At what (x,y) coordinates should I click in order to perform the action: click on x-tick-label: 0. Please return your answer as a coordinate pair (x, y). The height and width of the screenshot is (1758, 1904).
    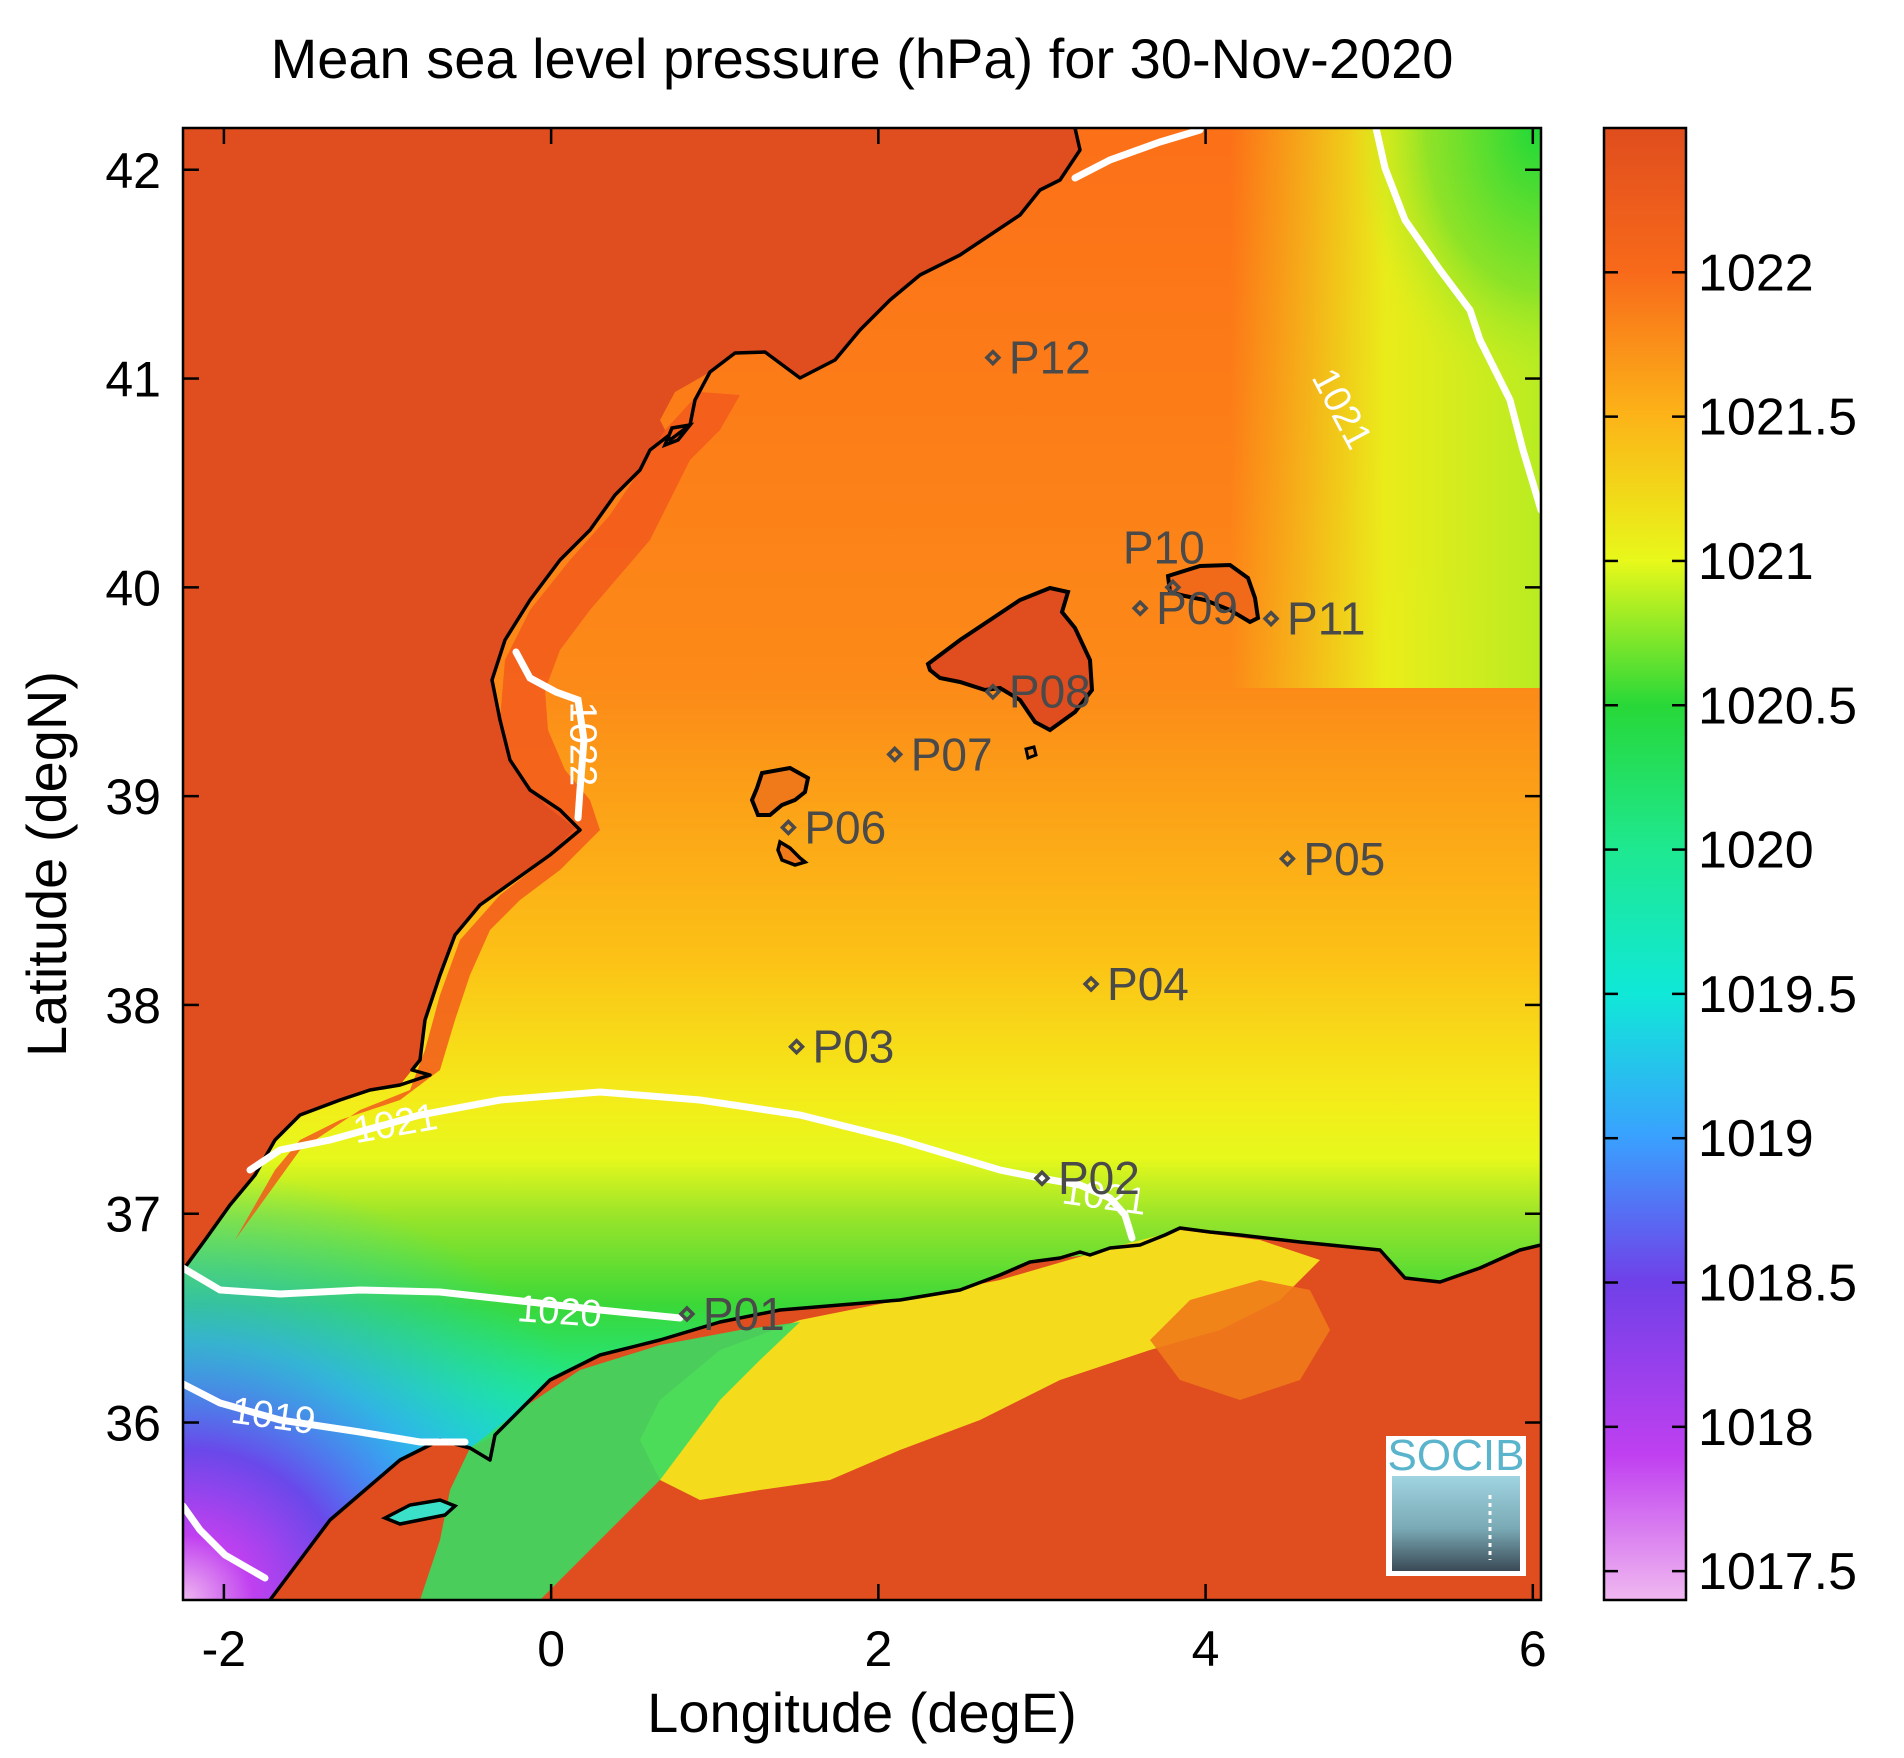
    Looking at the image, I should click on (551, 1649).